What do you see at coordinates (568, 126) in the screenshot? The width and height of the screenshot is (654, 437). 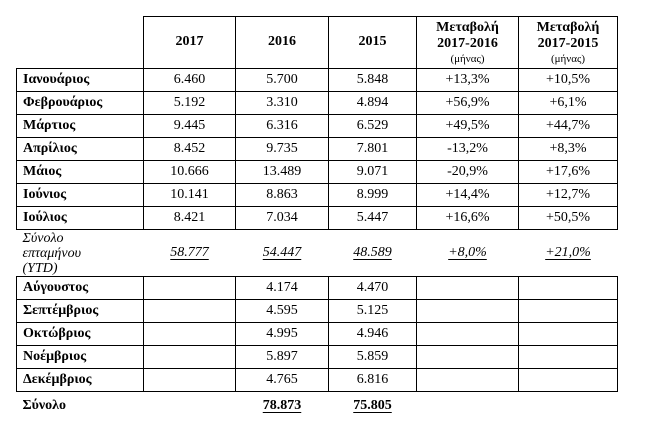 I see `value-cell: +44,7%` at bounding box center [568, 126].